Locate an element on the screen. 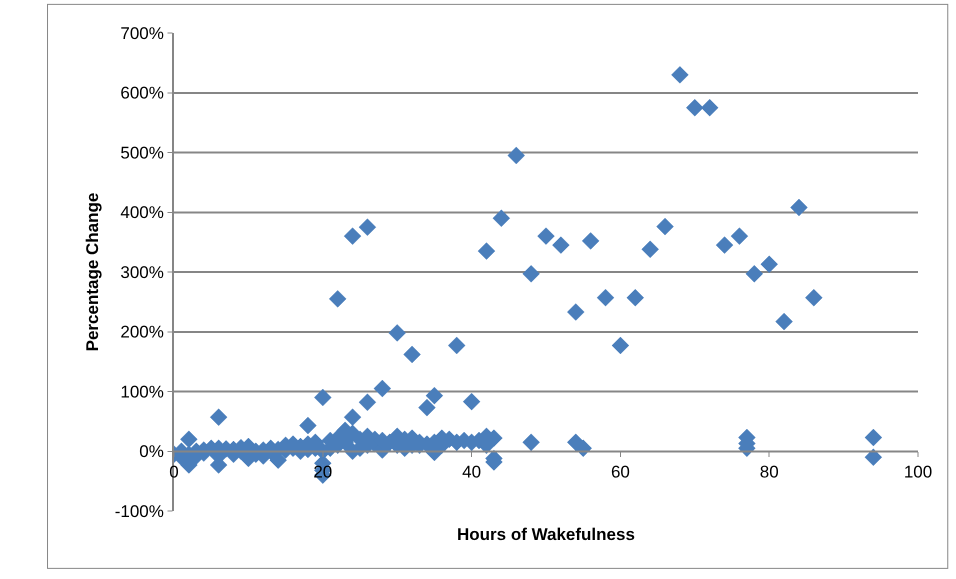  x-tick-label: 20 is located at coordinates (322, 472).